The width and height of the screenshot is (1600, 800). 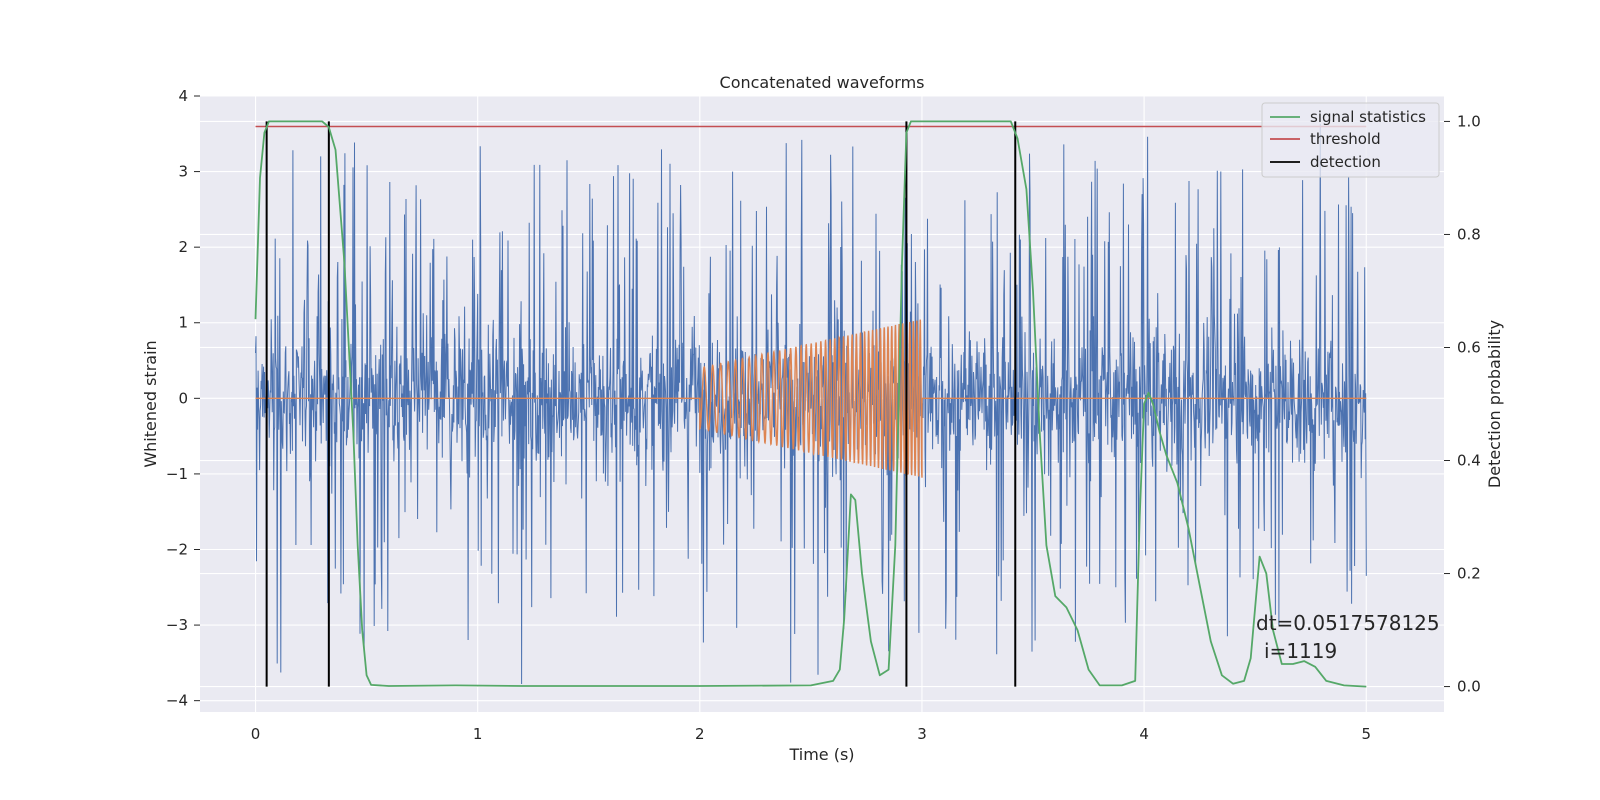 I want to click on x-tick-label: 1, so click(x=478, y=734).